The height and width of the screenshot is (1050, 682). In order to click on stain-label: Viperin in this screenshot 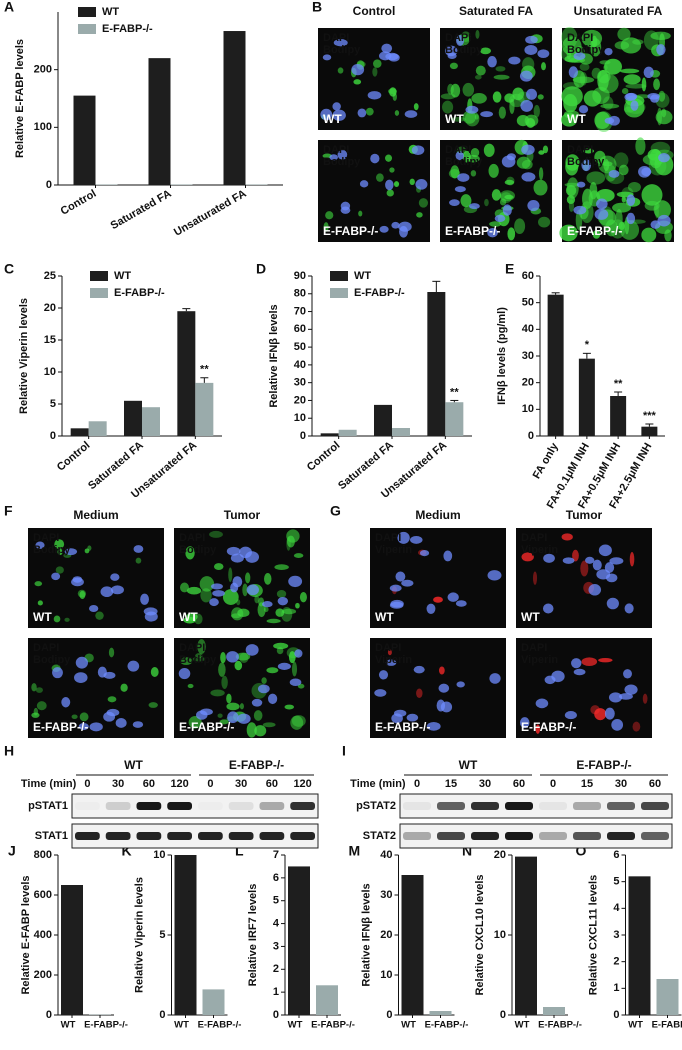, I will do `click(393, 550)`.